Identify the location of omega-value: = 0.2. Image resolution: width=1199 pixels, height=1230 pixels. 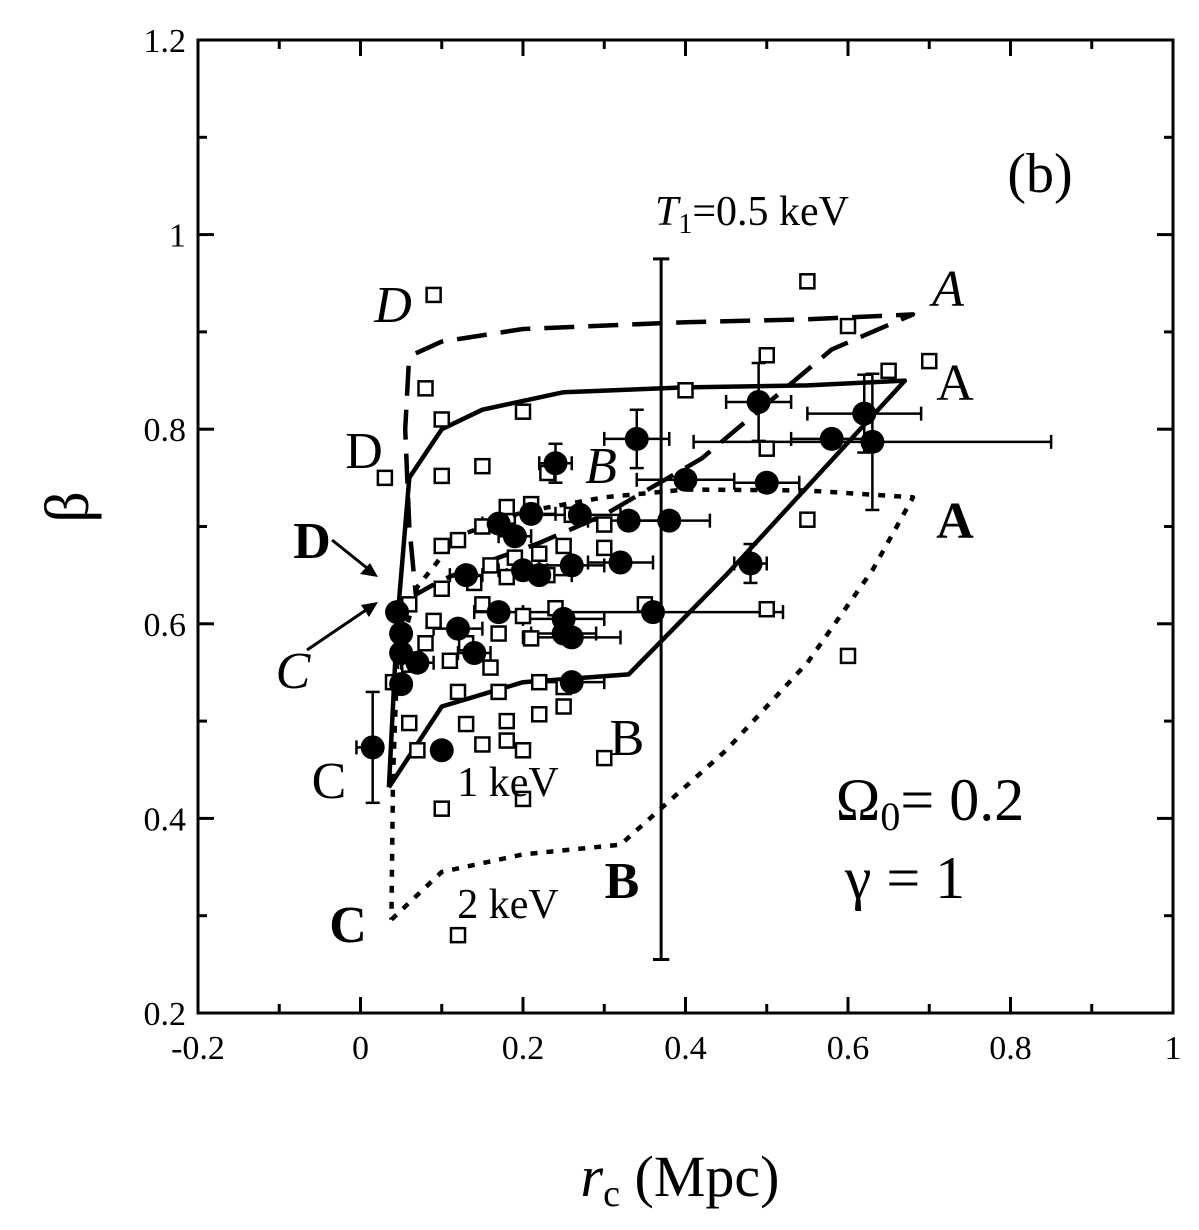
(962, 800).